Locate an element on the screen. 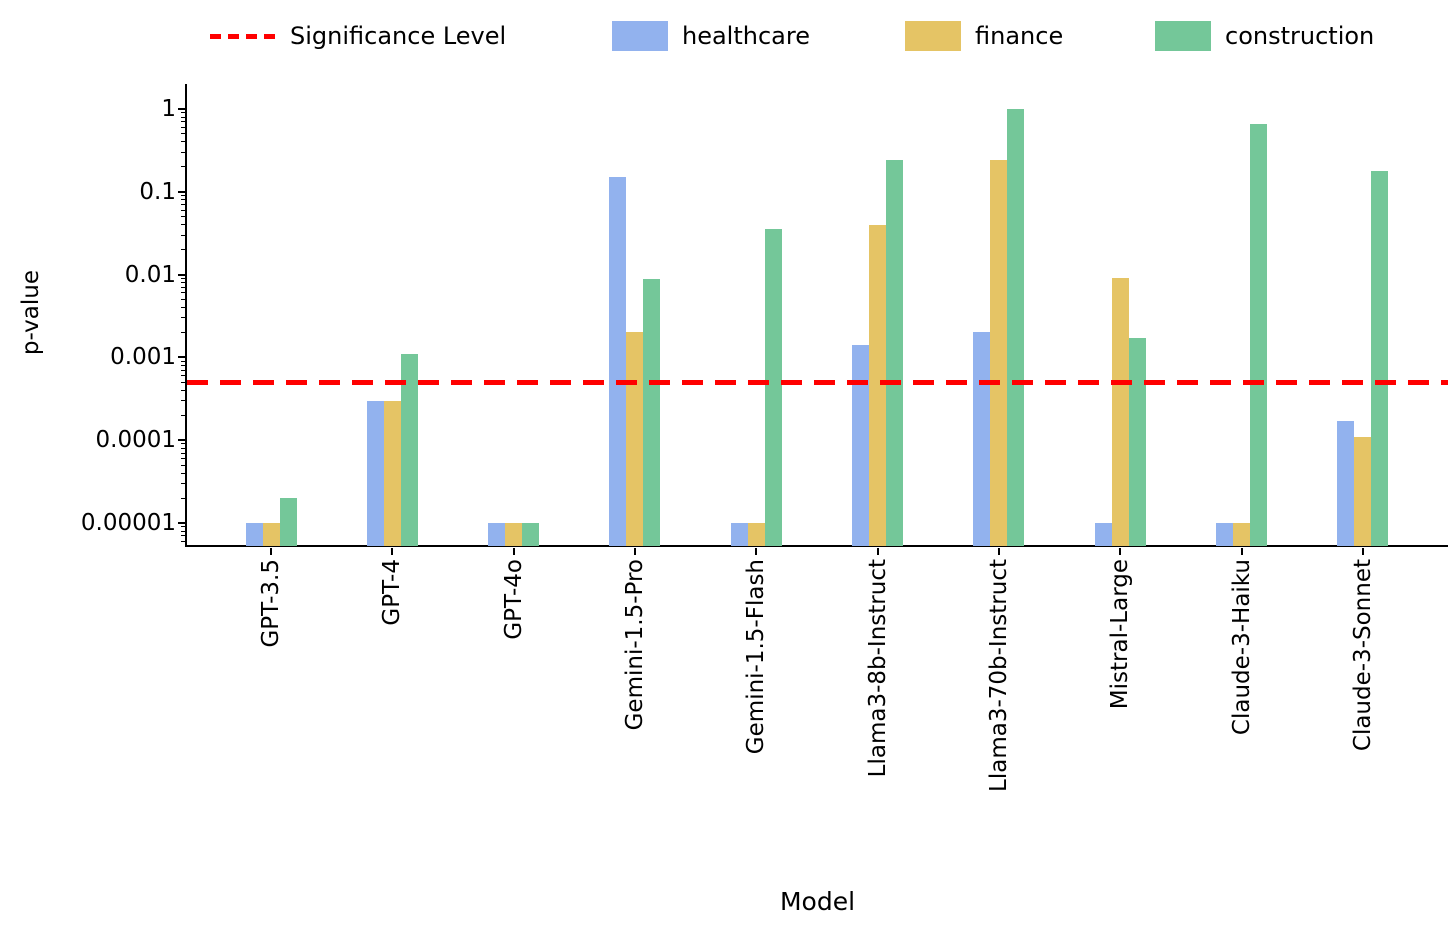 This screenshot has width=1455, height=928. legend-item-finance: finance is located at coordinates (984, 36).